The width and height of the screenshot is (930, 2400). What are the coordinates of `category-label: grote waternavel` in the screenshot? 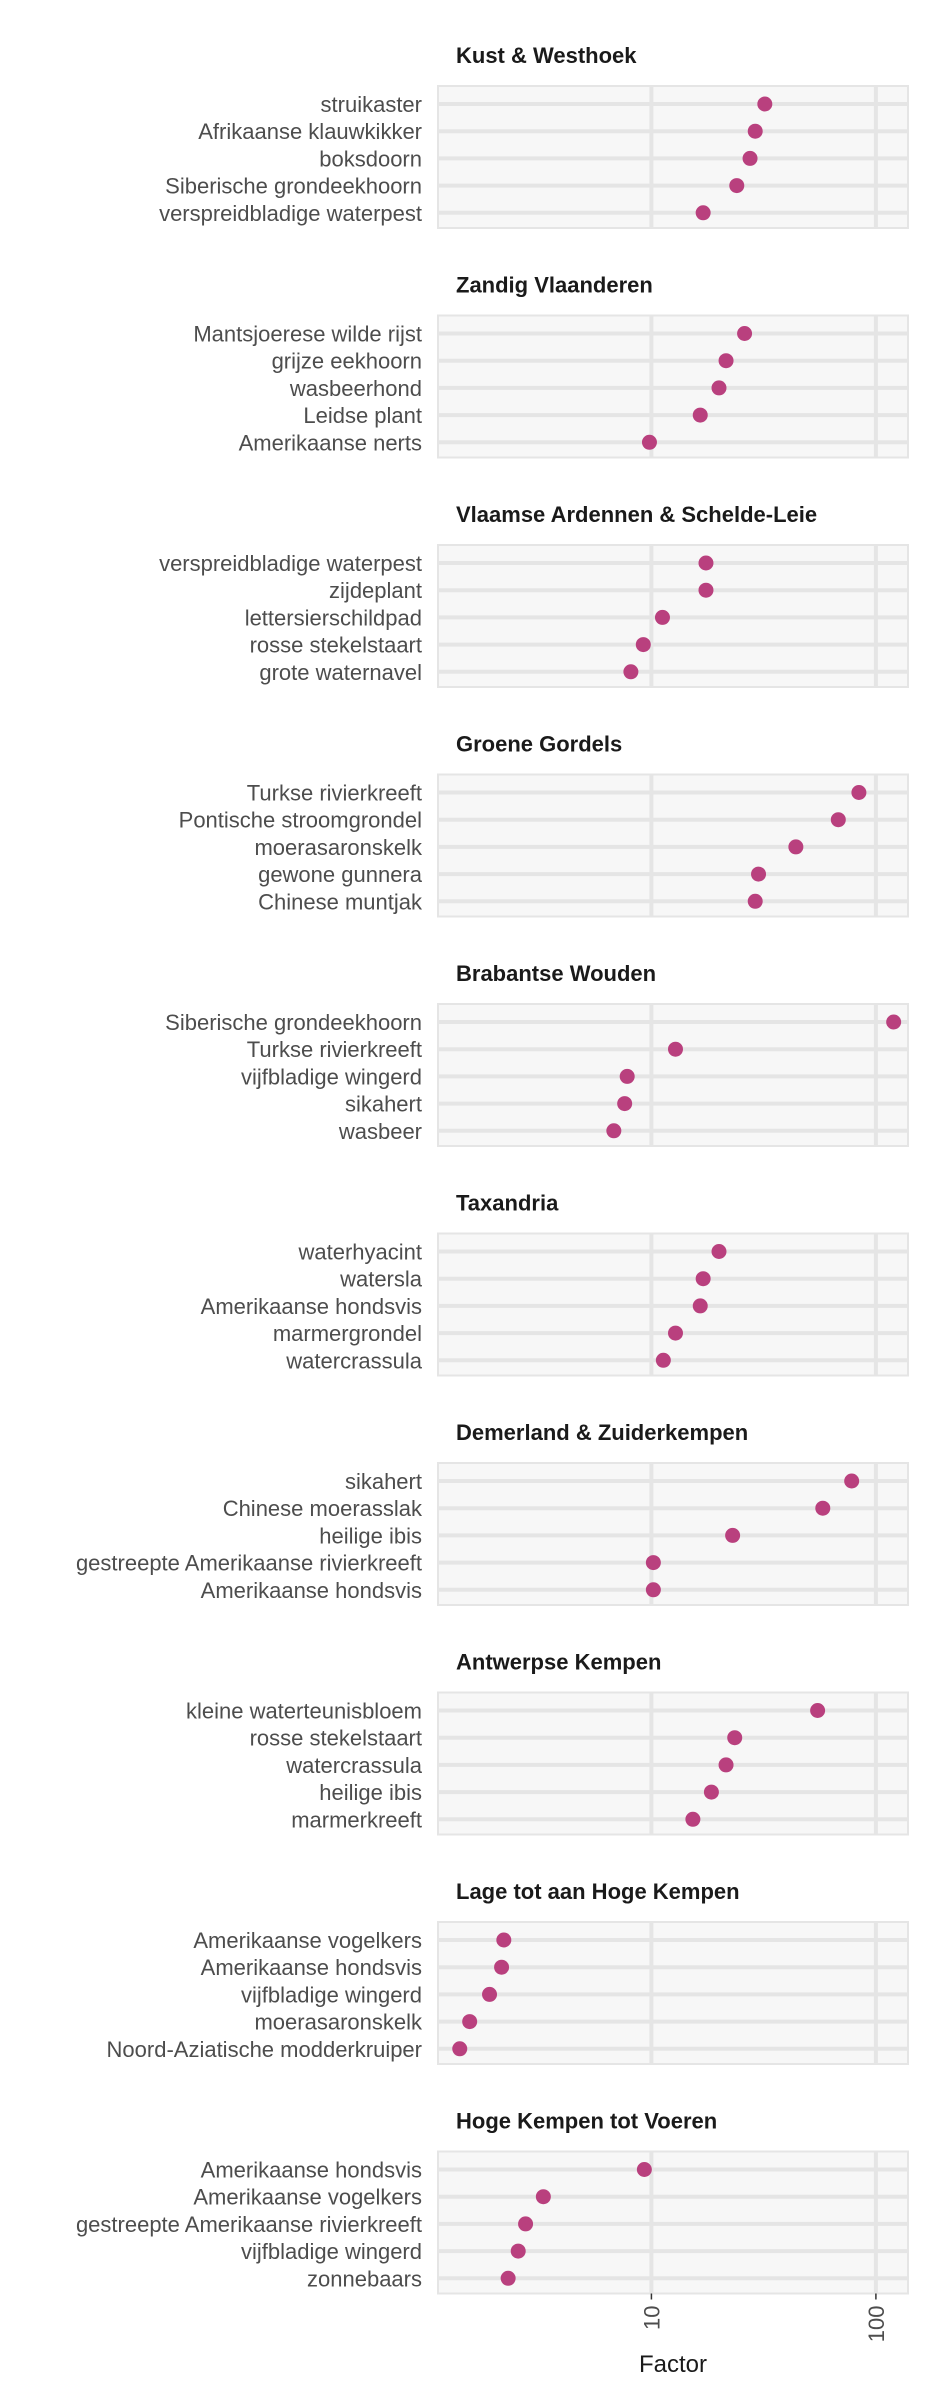 It's located at (340, 672).